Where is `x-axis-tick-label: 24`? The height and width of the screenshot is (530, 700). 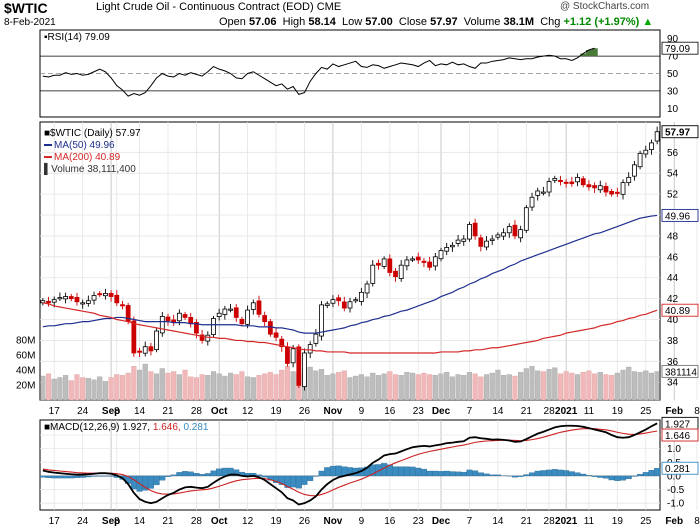
x-axis-tick-label: 24 is located at coordinates (83, 411).